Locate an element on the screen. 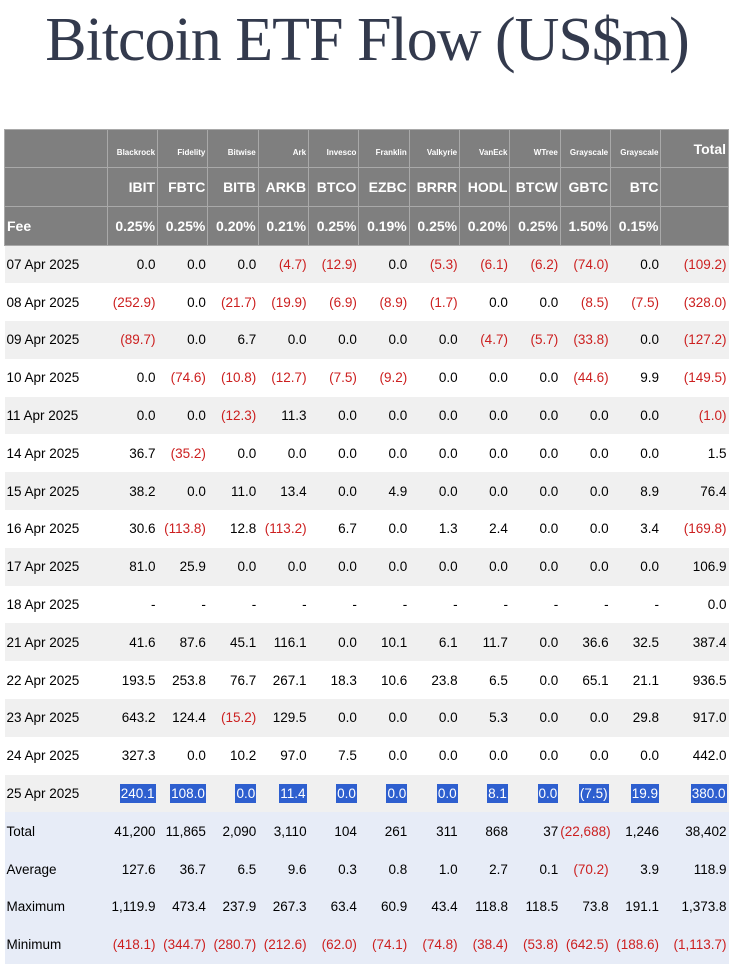  selected-value: 380.0 is located at coordinates (708, 794).